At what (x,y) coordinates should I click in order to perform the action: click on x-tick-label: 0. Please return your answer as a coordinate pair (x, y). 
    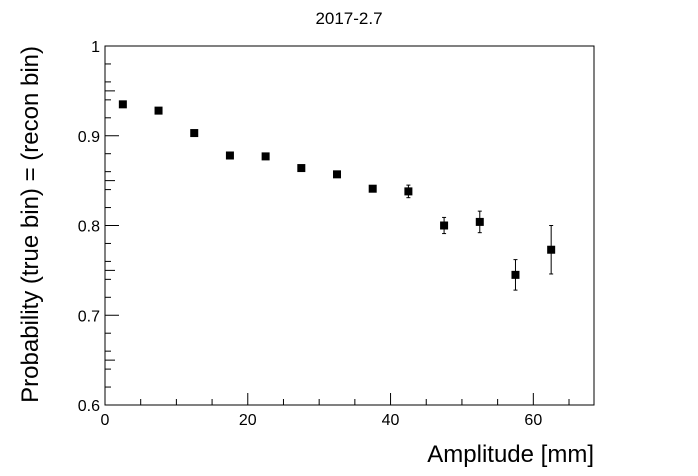
    Looking at the image, I should click on (105, 420).